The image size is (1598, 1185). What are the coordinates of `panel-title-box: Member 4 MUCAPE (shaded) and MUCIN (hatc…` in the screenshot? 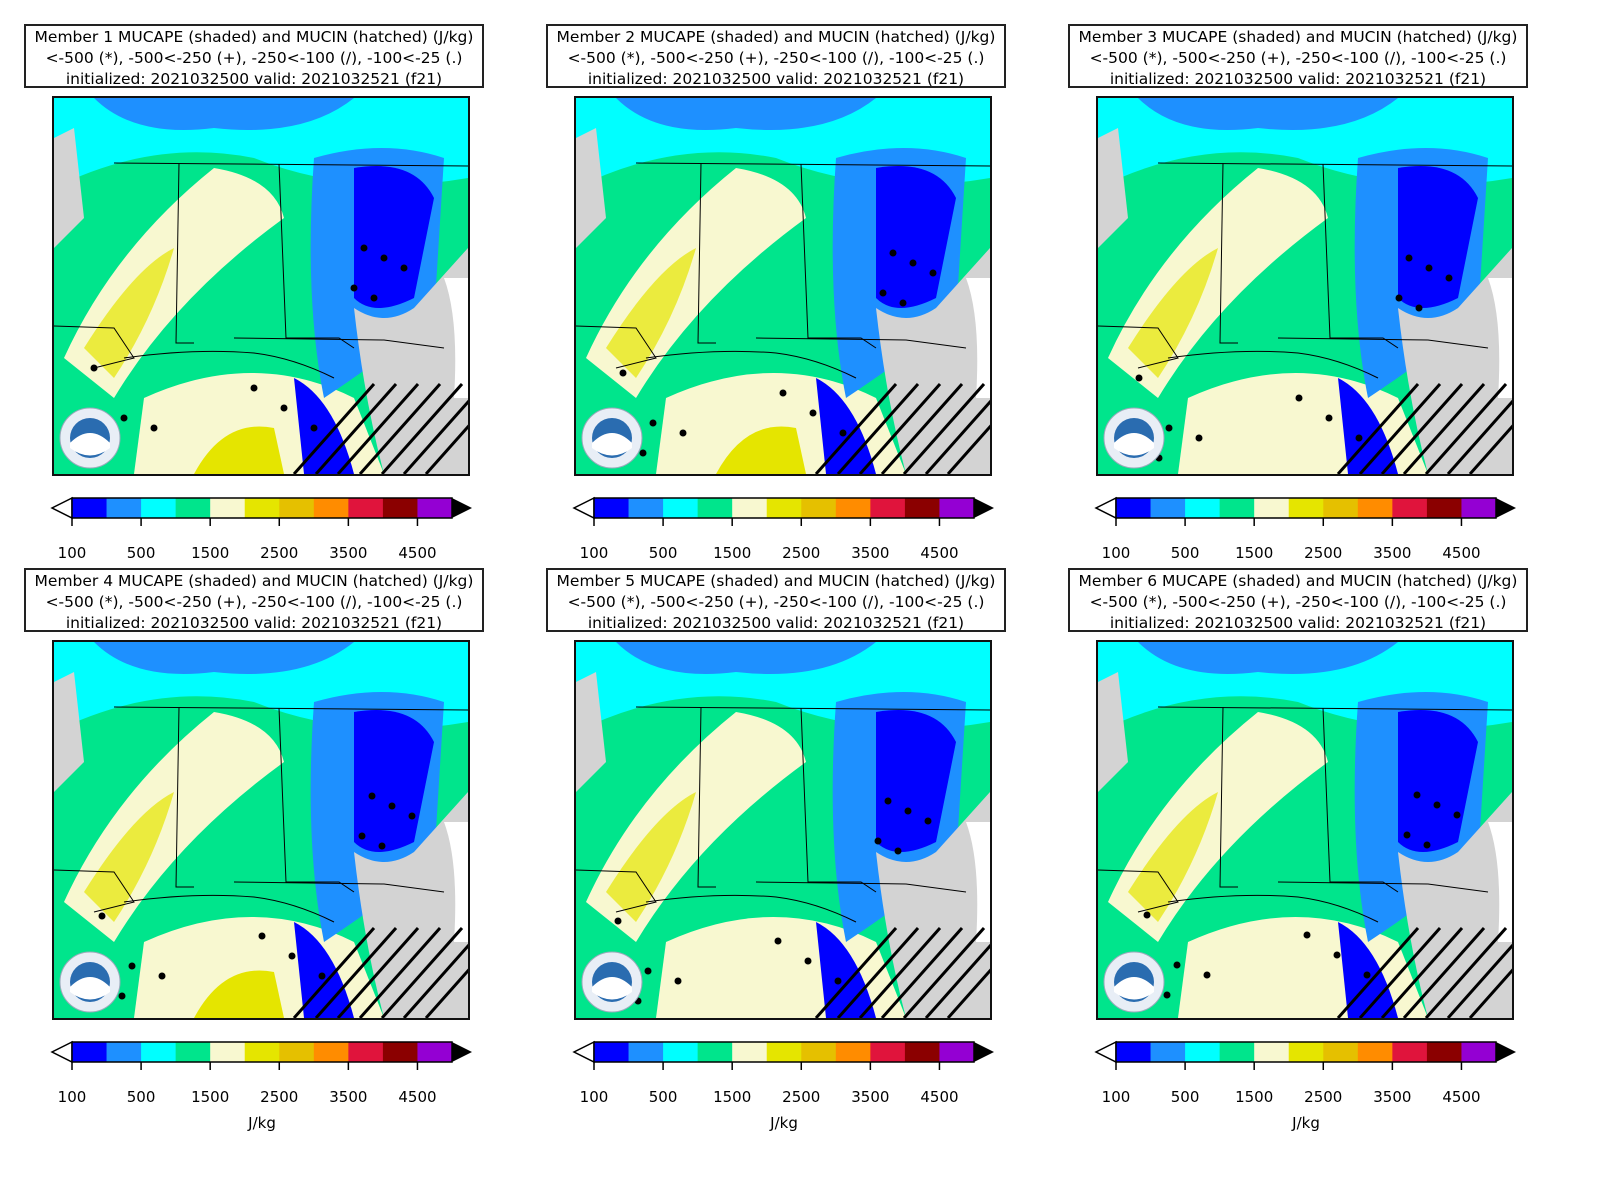 It's located at (254, 600).